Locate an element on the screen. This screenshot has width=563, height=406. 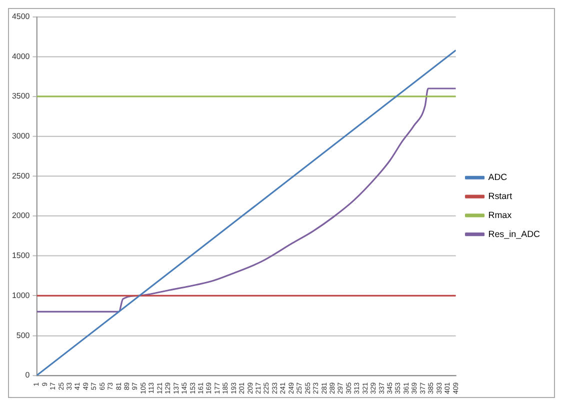
legend-label: Res_in_ADC is located at coordinates (514, 233).